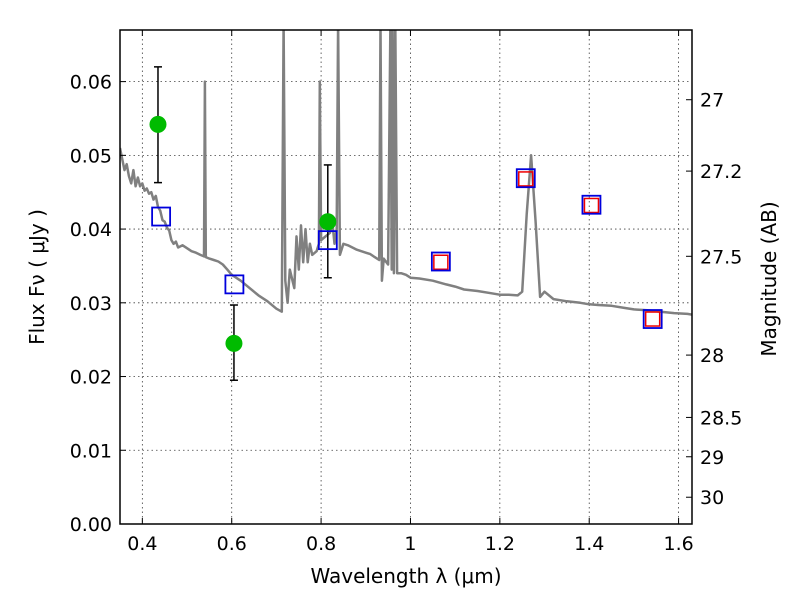  Describe the element at coordinates (91, 525) in the screenshot. I see `y-tick-label: 0.00` at that location.